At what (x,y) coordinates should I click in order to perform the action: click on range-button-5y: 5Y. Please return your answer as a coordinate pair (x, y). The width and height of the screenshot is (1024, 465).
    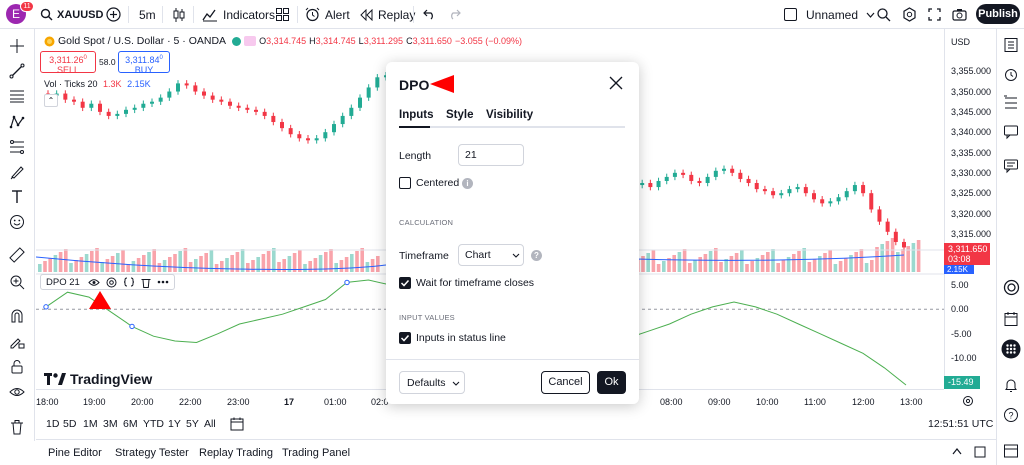
    Looking at the image, I should click on (192, 424).